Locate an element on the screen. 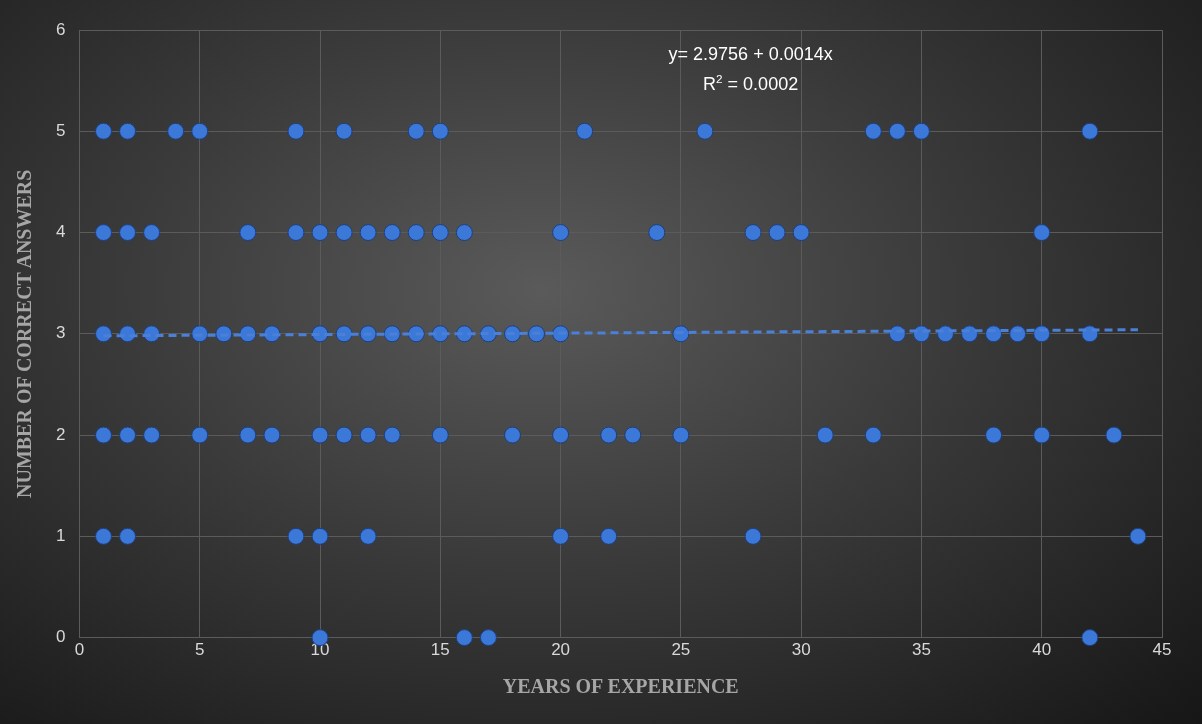 This screenshot has width=1202, height=724. x-tick-label: 20 is located at coordinates (561, 650).